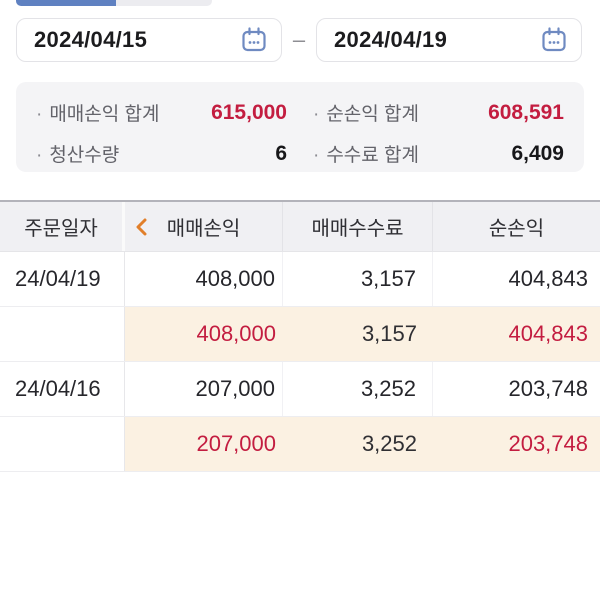 The width and height of the screenshot is (600, 600). I want to click on chevron-left-icon, so click(141, 227).